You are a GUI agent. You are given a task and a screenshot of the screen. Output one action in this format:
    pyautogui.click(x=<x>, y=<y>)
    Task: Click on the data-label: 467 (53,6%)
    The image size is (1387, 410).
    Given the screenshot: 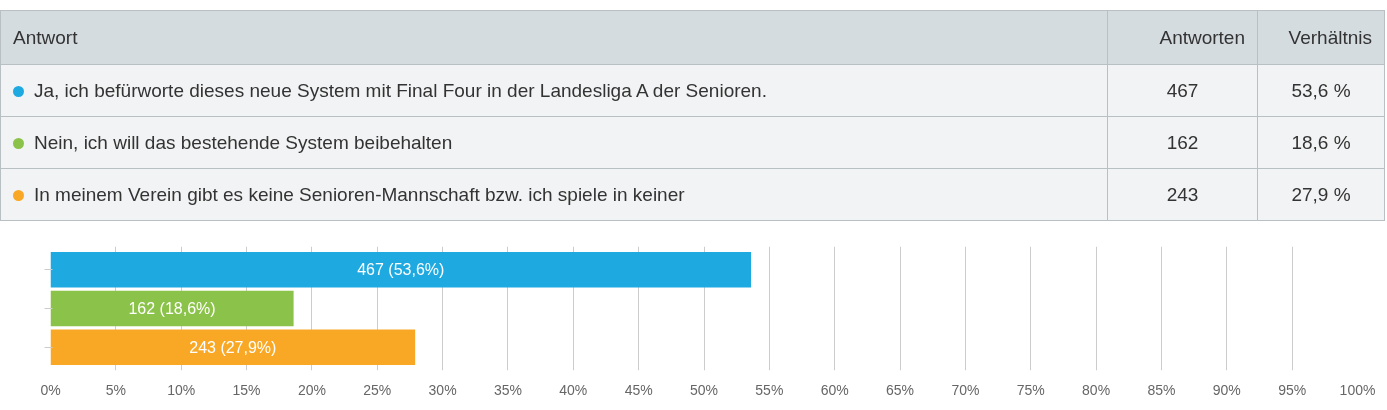 What is the action you would take?
    pyautogui.click(x=401, y=270)
    